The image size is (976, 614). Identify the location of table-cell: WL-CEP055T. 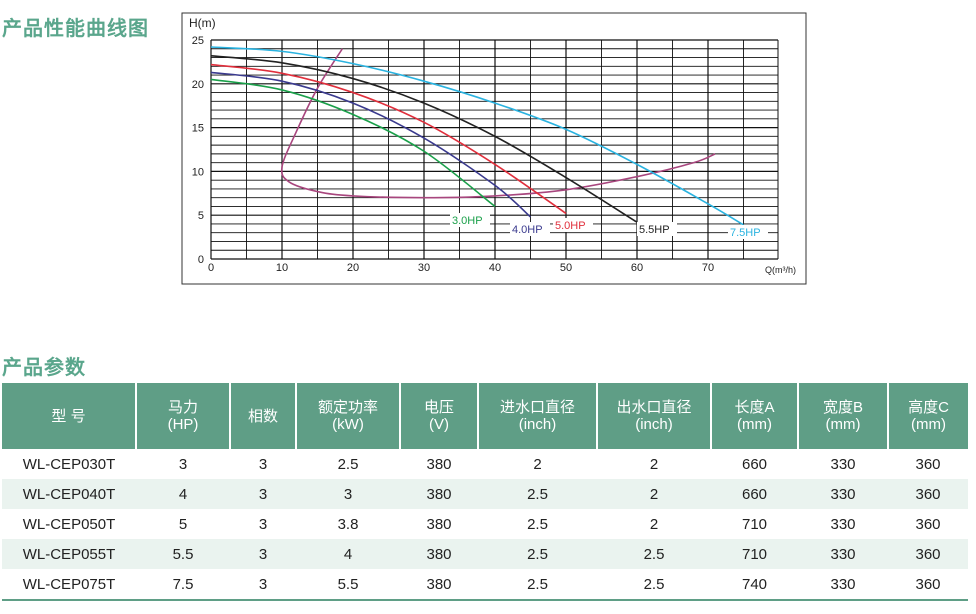
(69, 554).